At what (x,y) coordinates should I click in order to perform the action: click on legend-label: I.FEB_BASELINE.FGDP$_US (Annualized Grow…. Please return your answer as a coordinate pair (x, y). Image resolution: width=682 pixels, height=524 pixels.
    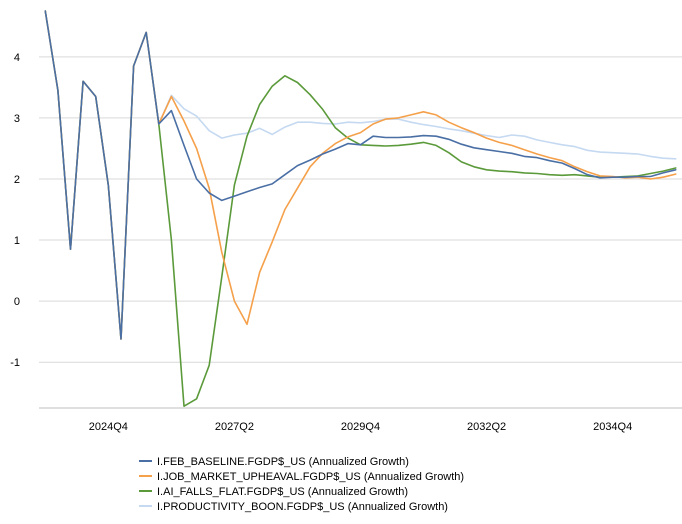
    Looking at the image, I should click on (283, 462).